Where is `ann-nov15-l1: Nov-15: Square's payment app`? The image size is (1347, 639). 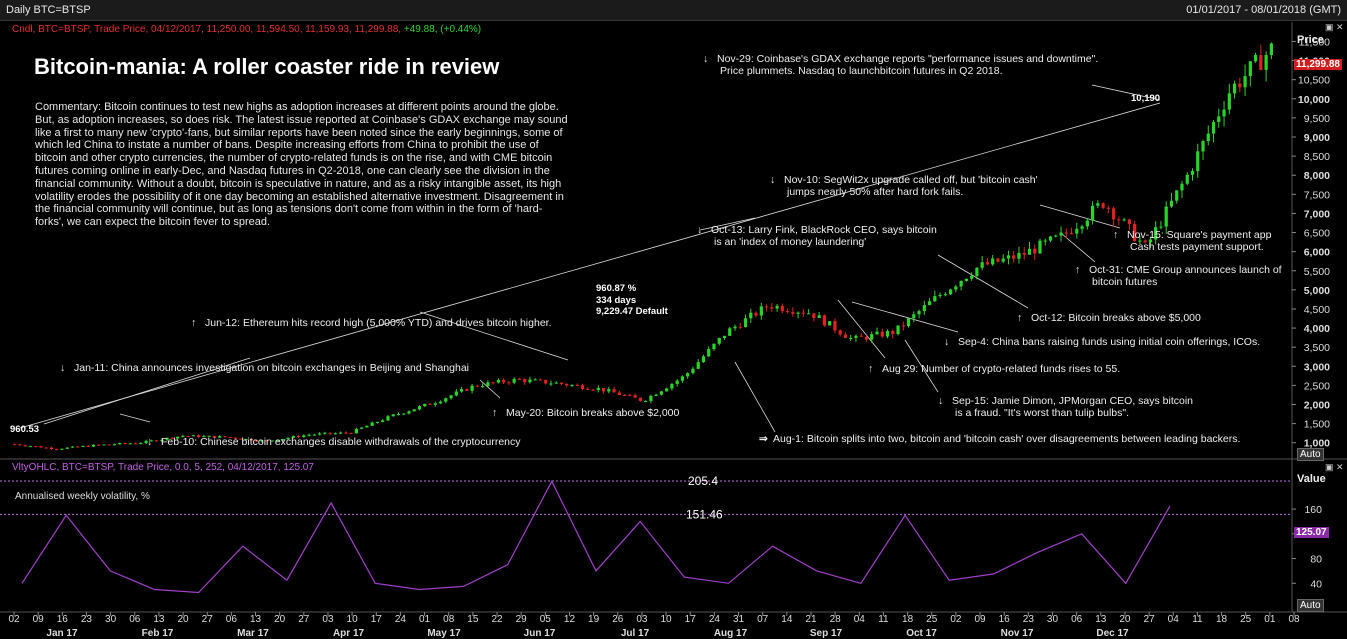 ann-nov15-l1: Nov-15: Square's payment app is located at coordinates (1199, 235).